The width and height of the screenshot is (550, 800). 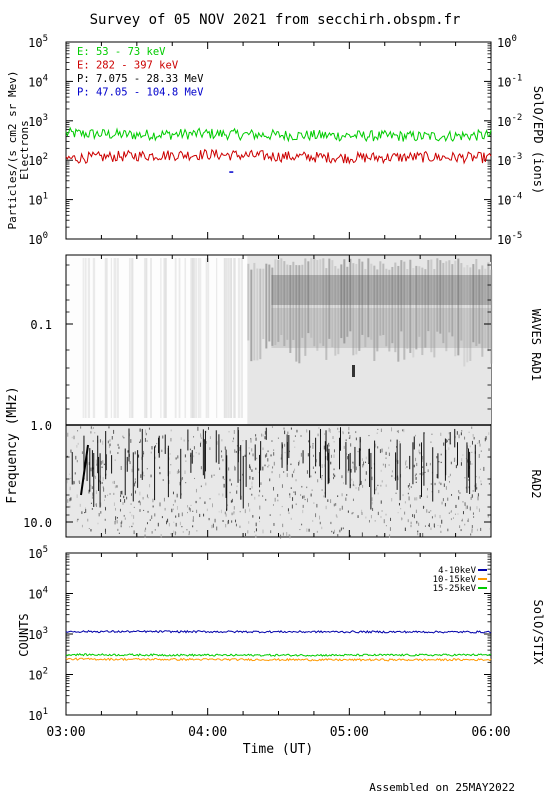 I want to click on rad2-type3-burst, so click(x=84, y=470).